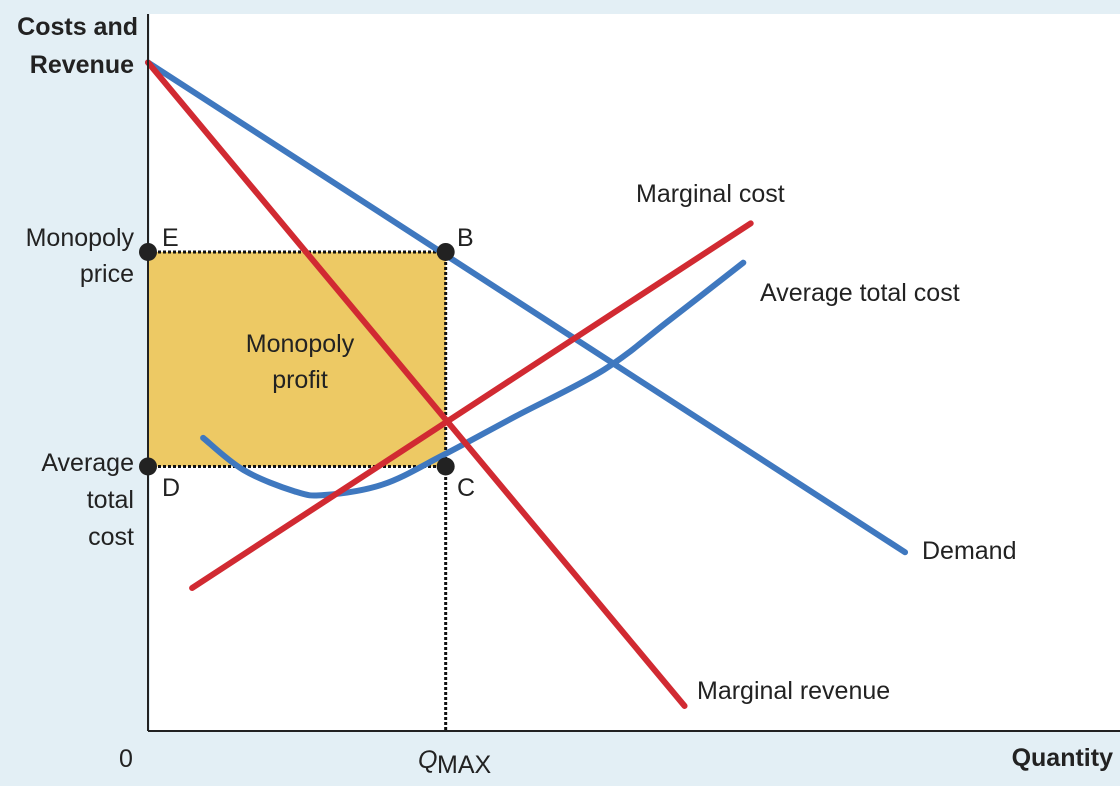  Describe the element at coordinates (148, 251) in the screenshot. I see `point-e-marker` at that location.